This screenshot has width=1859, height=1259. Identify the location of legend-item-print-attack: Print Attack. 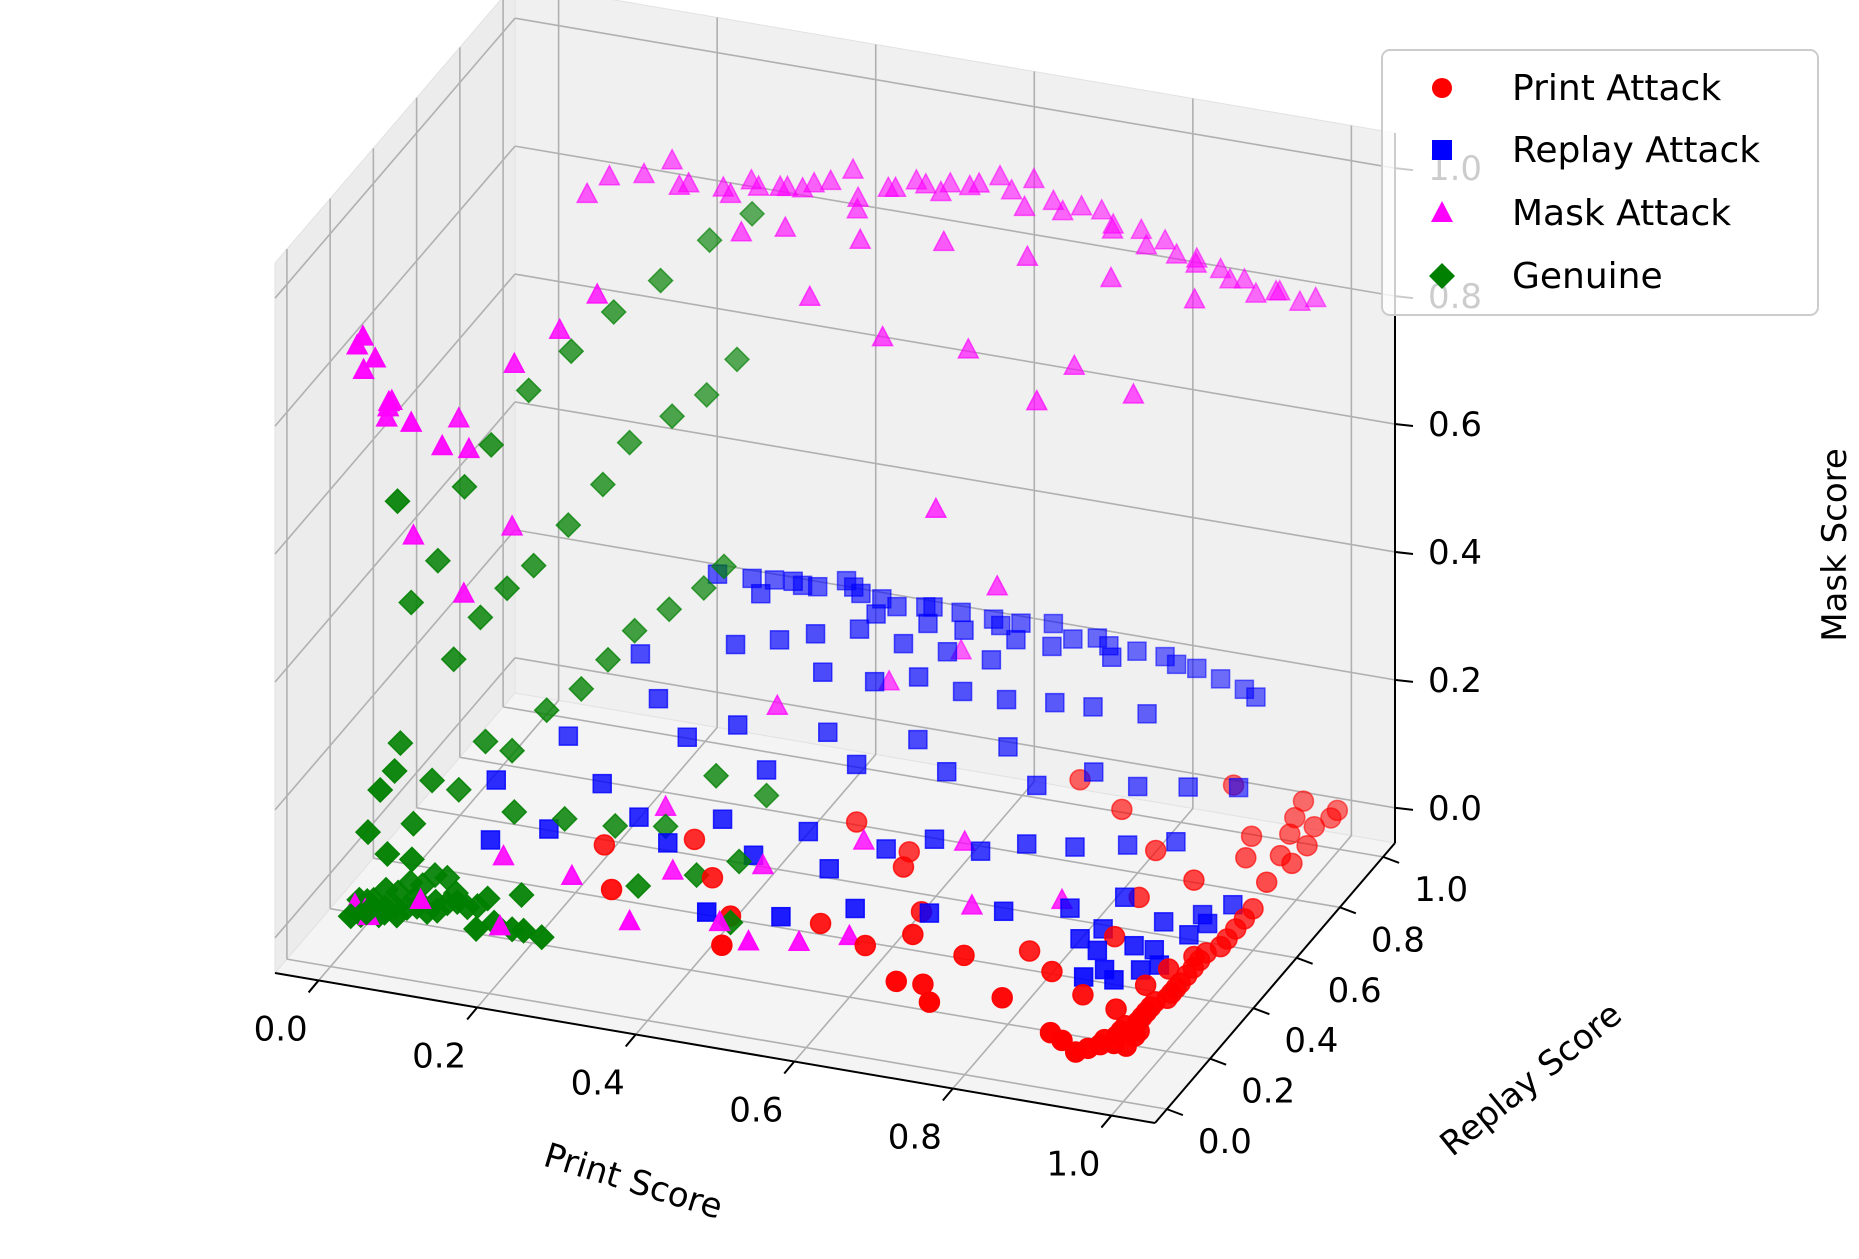
(1576, 88).